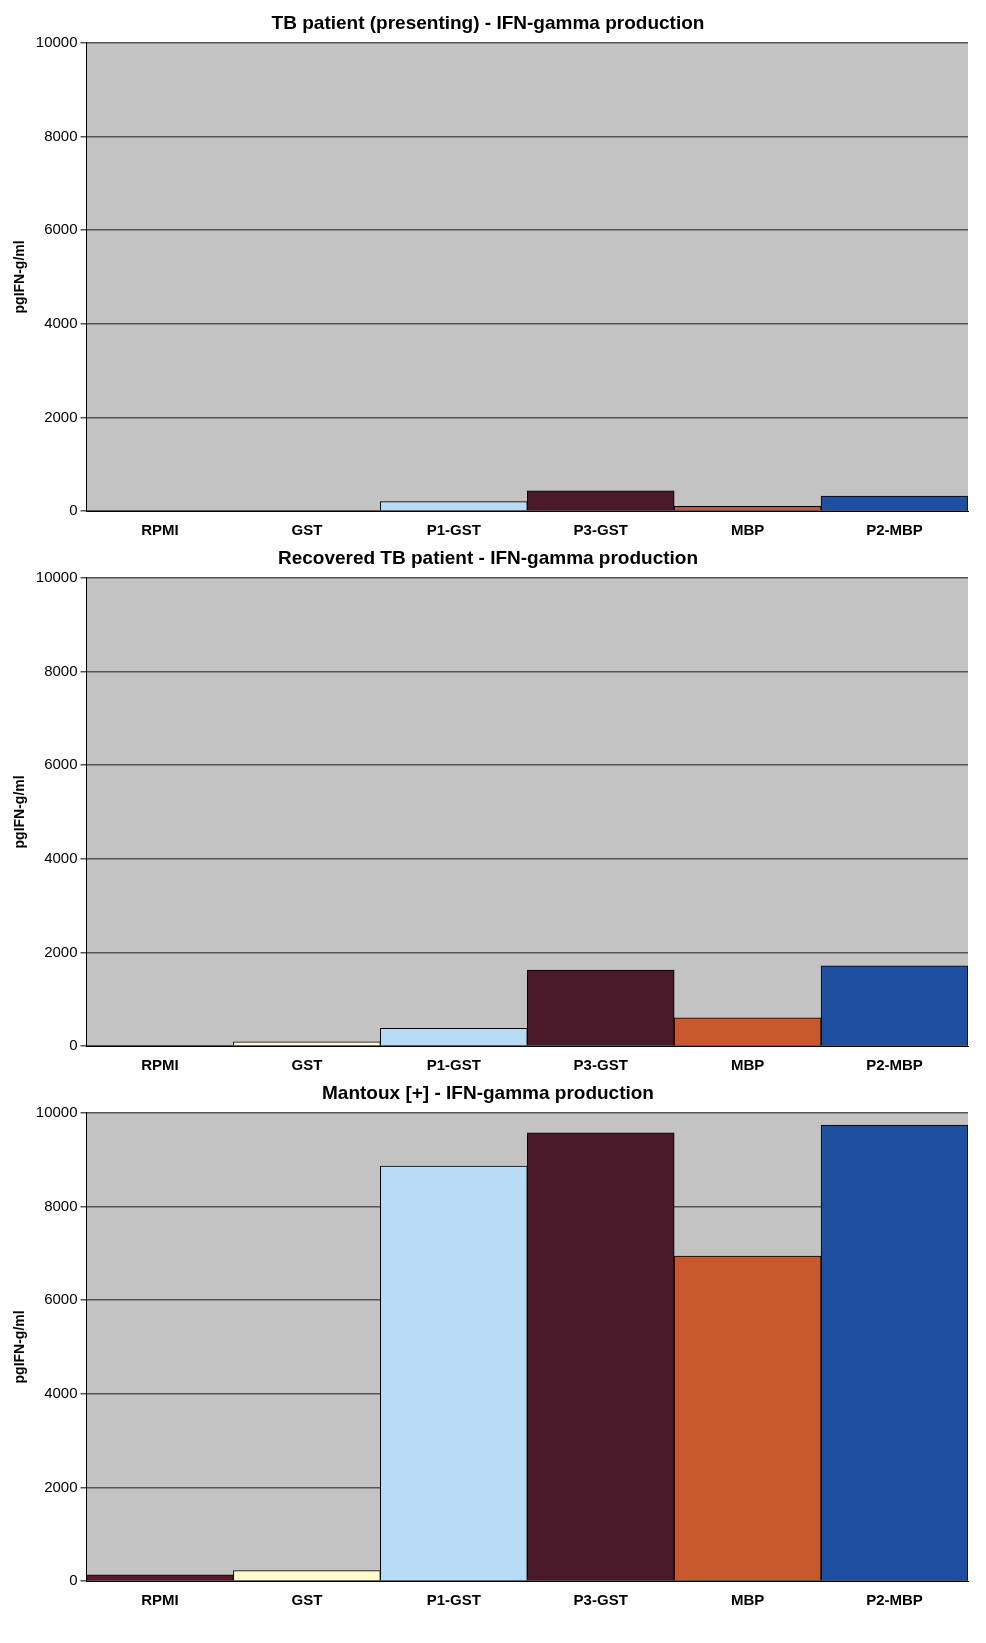 The height and width of the screenshot is (1643, 986). What do you see at coordinates (488, 22) in the screenshot?
I see `chart-title: TB patient (presenting) - IFN-gamma production` at bounding box center [488, 22].